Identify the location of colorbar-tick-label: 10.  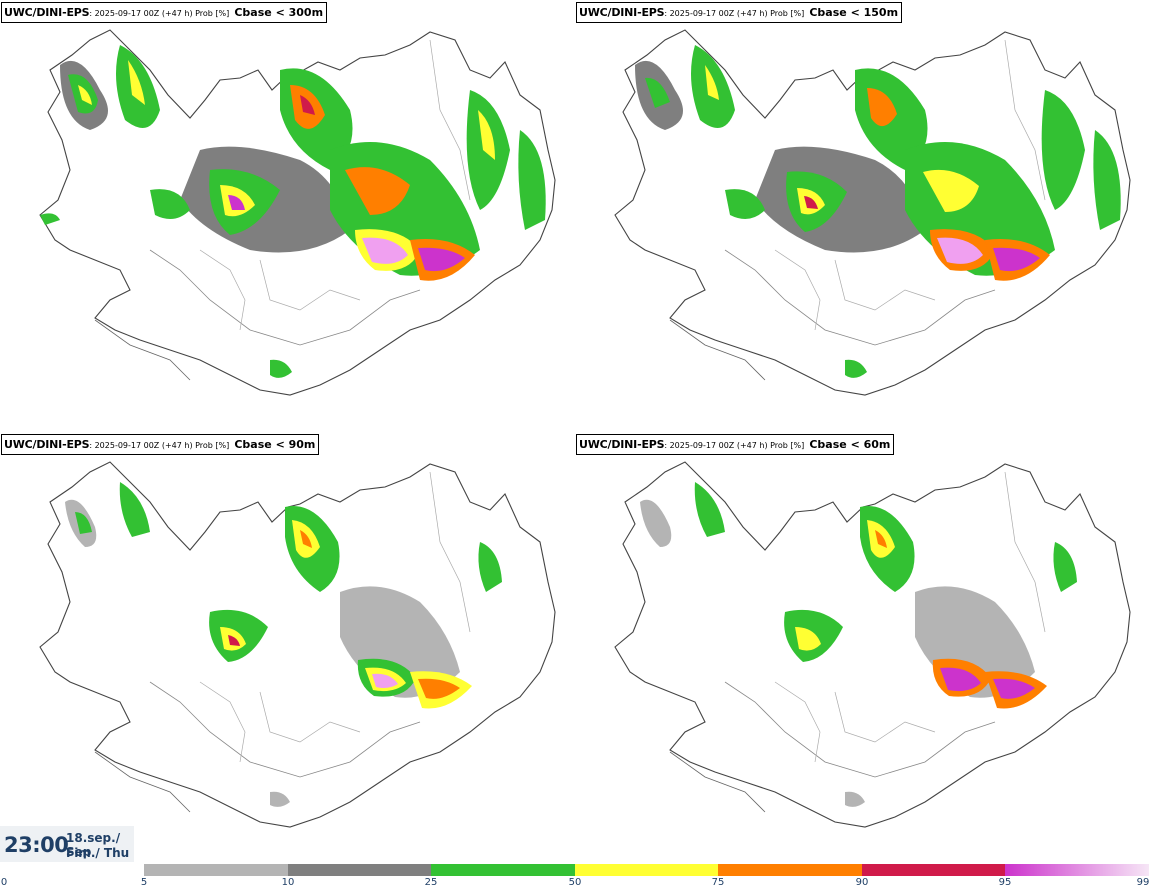
(288, 882).